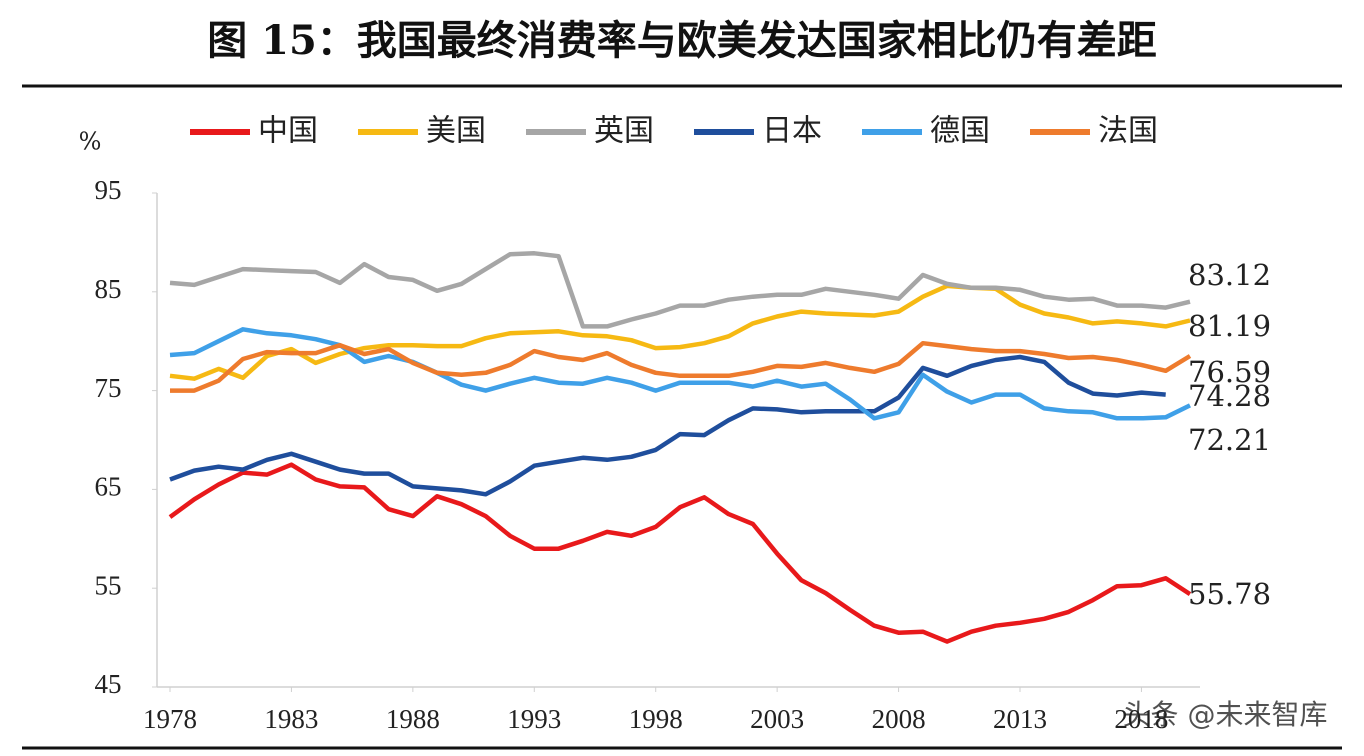  What do you see at coordinates (108, 388) in the screenshot?
I see `y-tick-label: 75` at bounding box center [108, 388].